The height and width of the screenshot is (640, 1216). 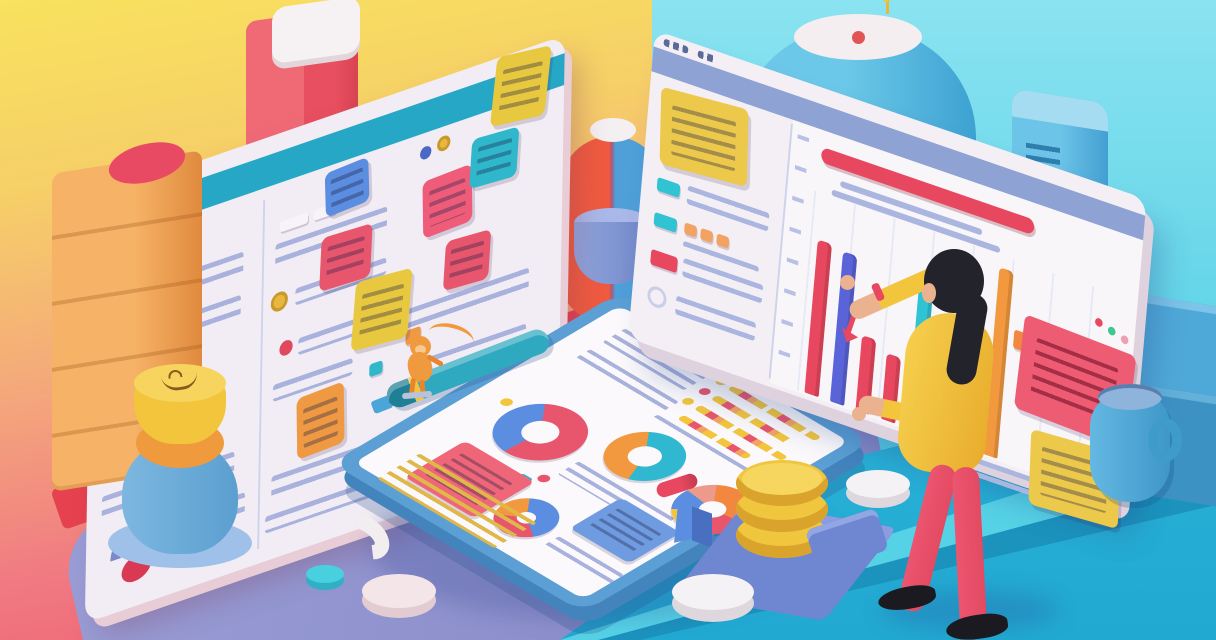 I want to click on monkey-tail, so click(x=451, y=337).